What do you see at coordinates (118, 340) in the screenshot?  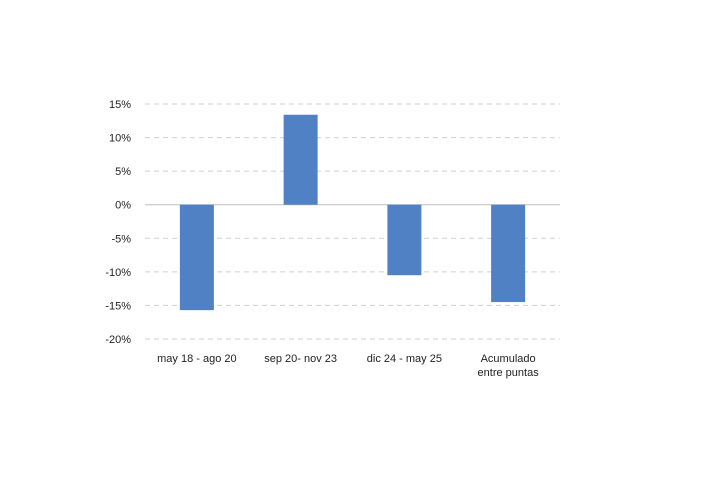 I see `y-tick-label: -20%` at bounding box center [118, 340].